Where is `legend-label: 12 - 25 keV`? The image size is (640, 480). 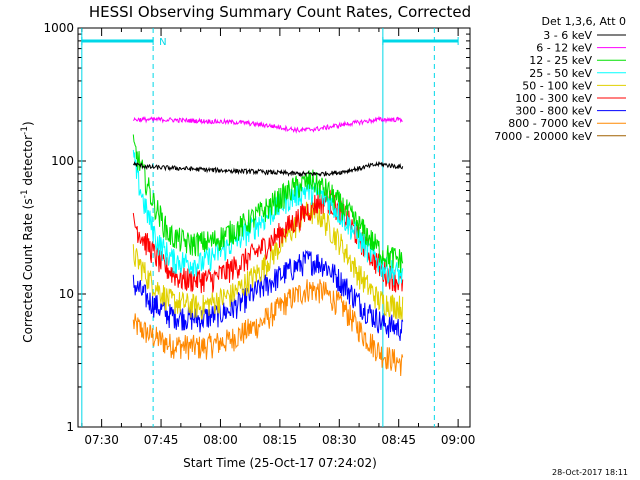 legend-label: 12 - 25 keV is located at coordinates (560, 60).